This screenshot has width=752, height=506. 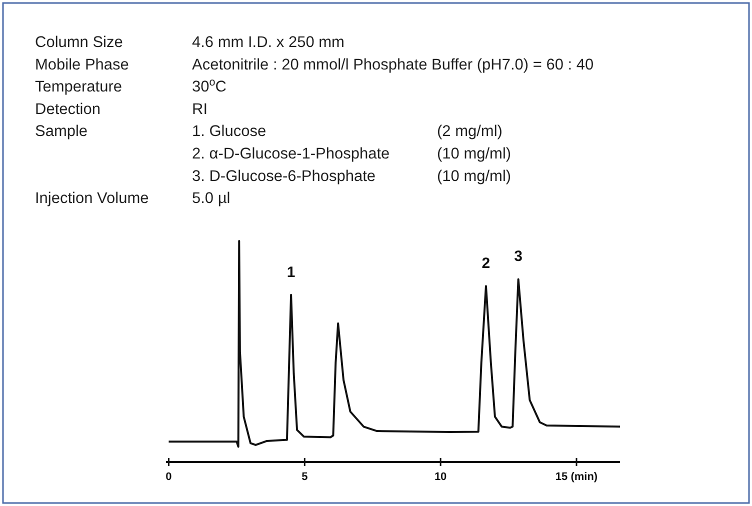 What do you see at coordinates (121, 109) in the screenshot?
I see `text: Detection RI` at bounding box center [121, 109].